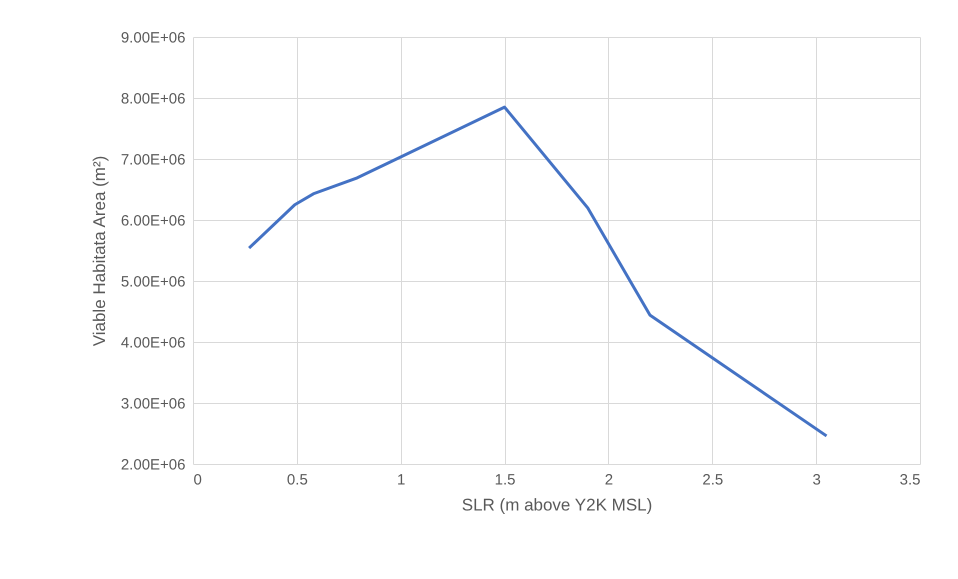  I want to click on x-tick-label: 2.5, so click(713, 480).